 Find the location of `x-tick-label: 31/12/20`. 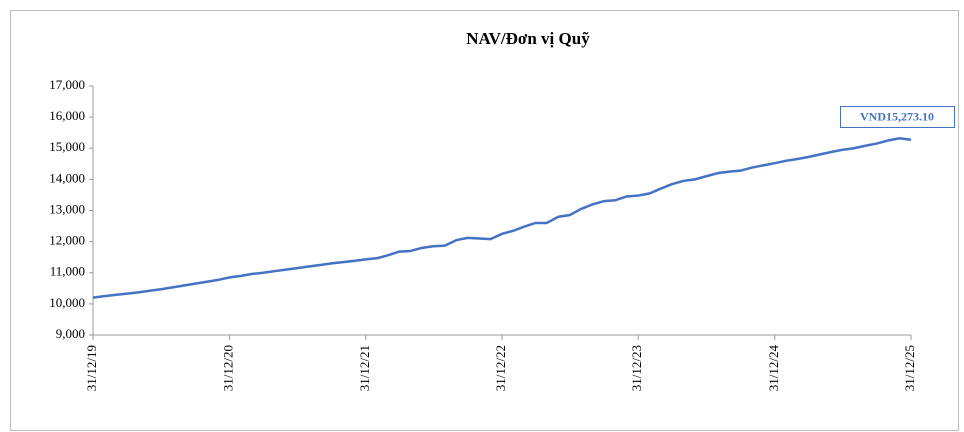

x-tick-label: 31/12/20 is located at coordinates (228, 368).